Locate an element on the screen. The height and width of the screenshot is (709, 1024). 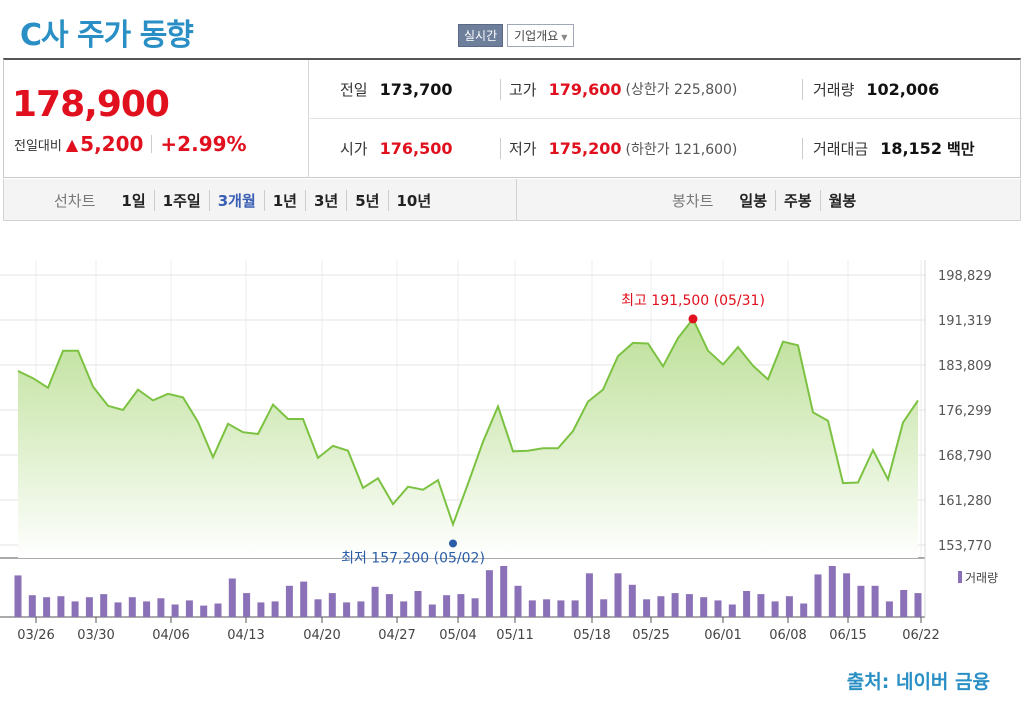
period-5y: 5년 is located at coordinates (366, 200).